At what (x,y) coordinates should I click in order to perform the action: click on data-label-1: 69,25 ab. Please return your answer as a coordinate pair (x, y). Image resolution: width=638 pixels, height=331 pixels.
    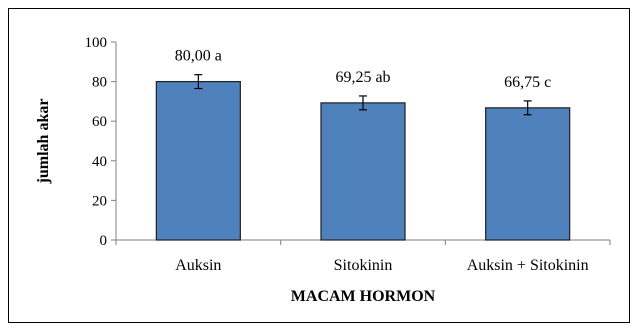
    Looking at the image, I should click on (362, 77).